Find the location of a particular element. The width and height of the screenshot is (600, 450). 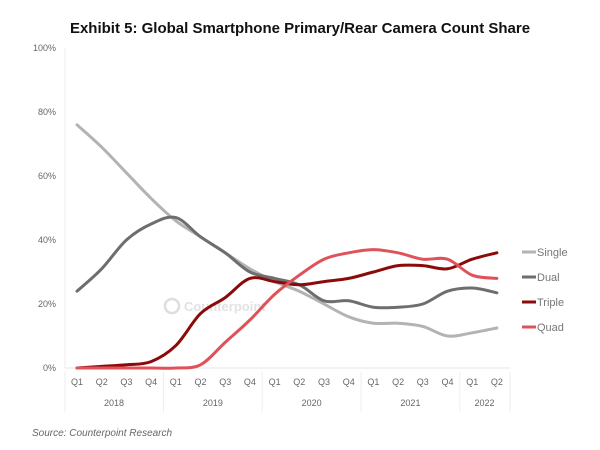

legend-label: Single is located at coordinates (552, 253).